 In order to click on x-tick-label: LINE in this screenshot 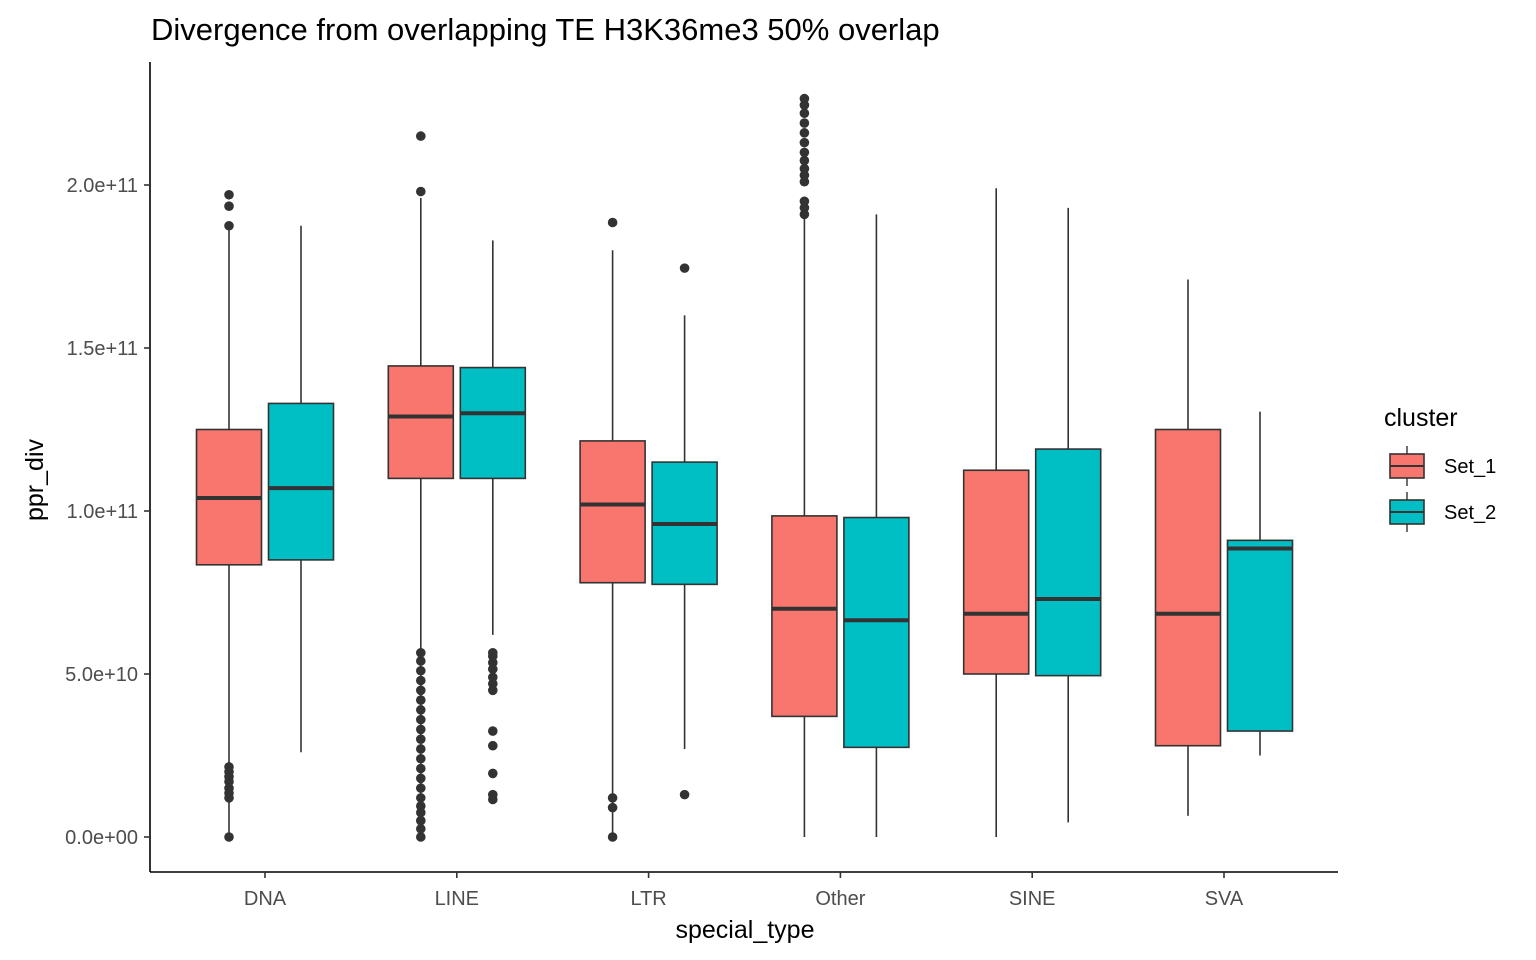, I will do `click(457, 899)`.